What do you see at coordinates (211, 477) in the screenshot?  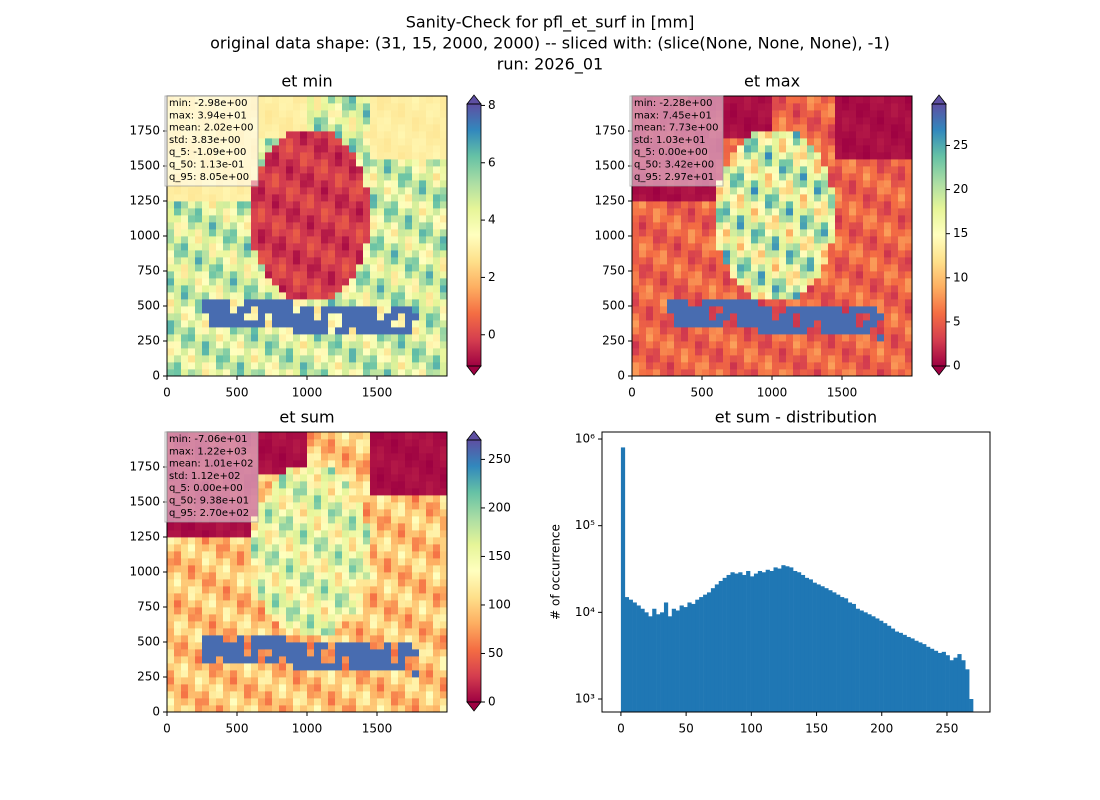 I see `stats-background` at bounding box center [211, 477].